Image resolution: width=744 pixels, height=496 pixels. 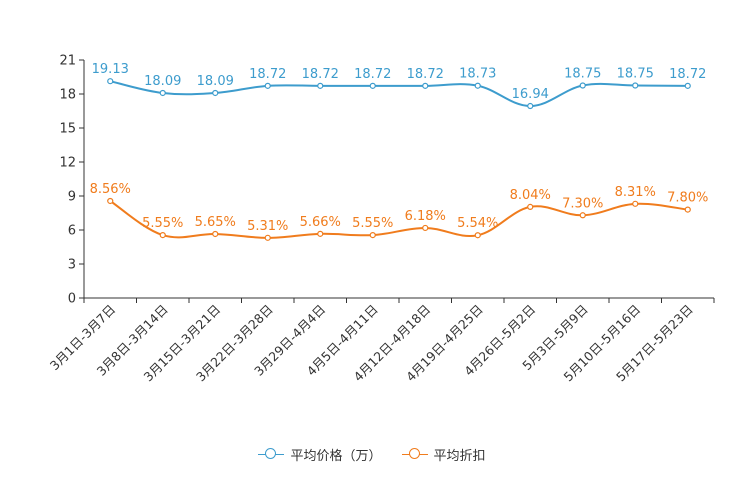 I want to click on data-label: 8.04%, so click(x=530, y=195).